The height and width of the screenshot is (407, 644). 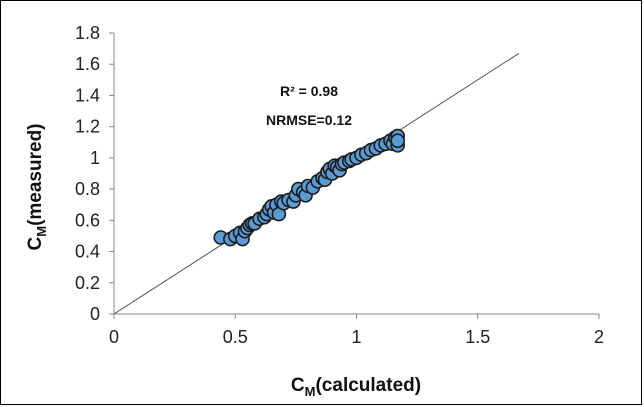 I want to click on x-axis-title: CM(calculated), so click(x=356, y=387).